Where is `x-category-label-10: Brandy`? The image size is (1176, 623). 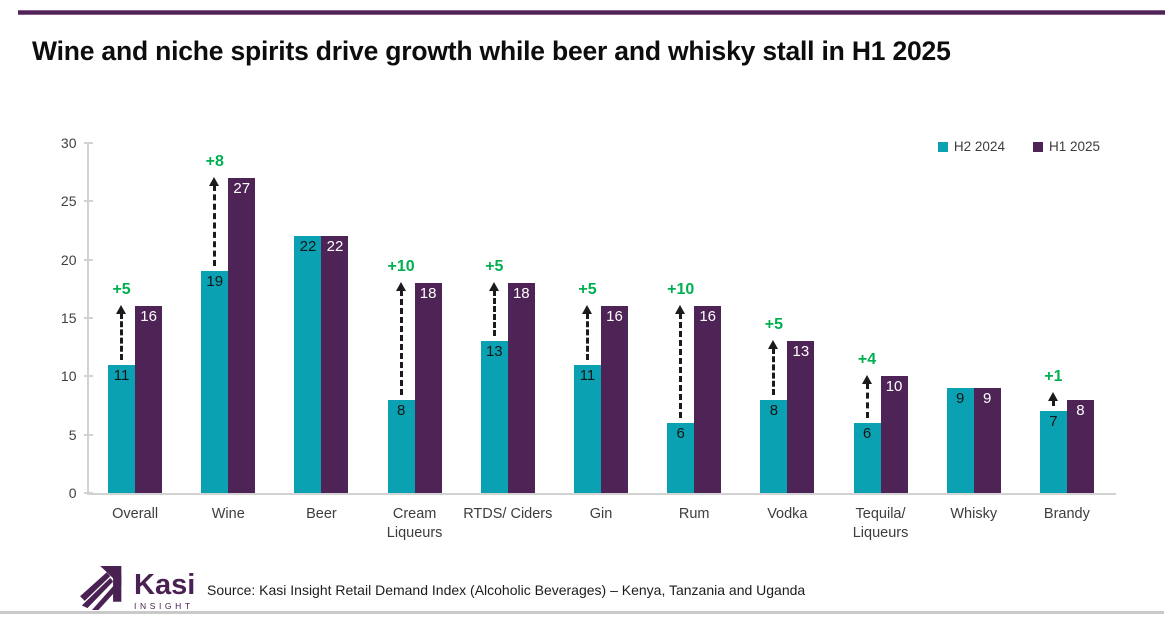 x-category-label-10: Brandy is located at coordinates (1066, 514).